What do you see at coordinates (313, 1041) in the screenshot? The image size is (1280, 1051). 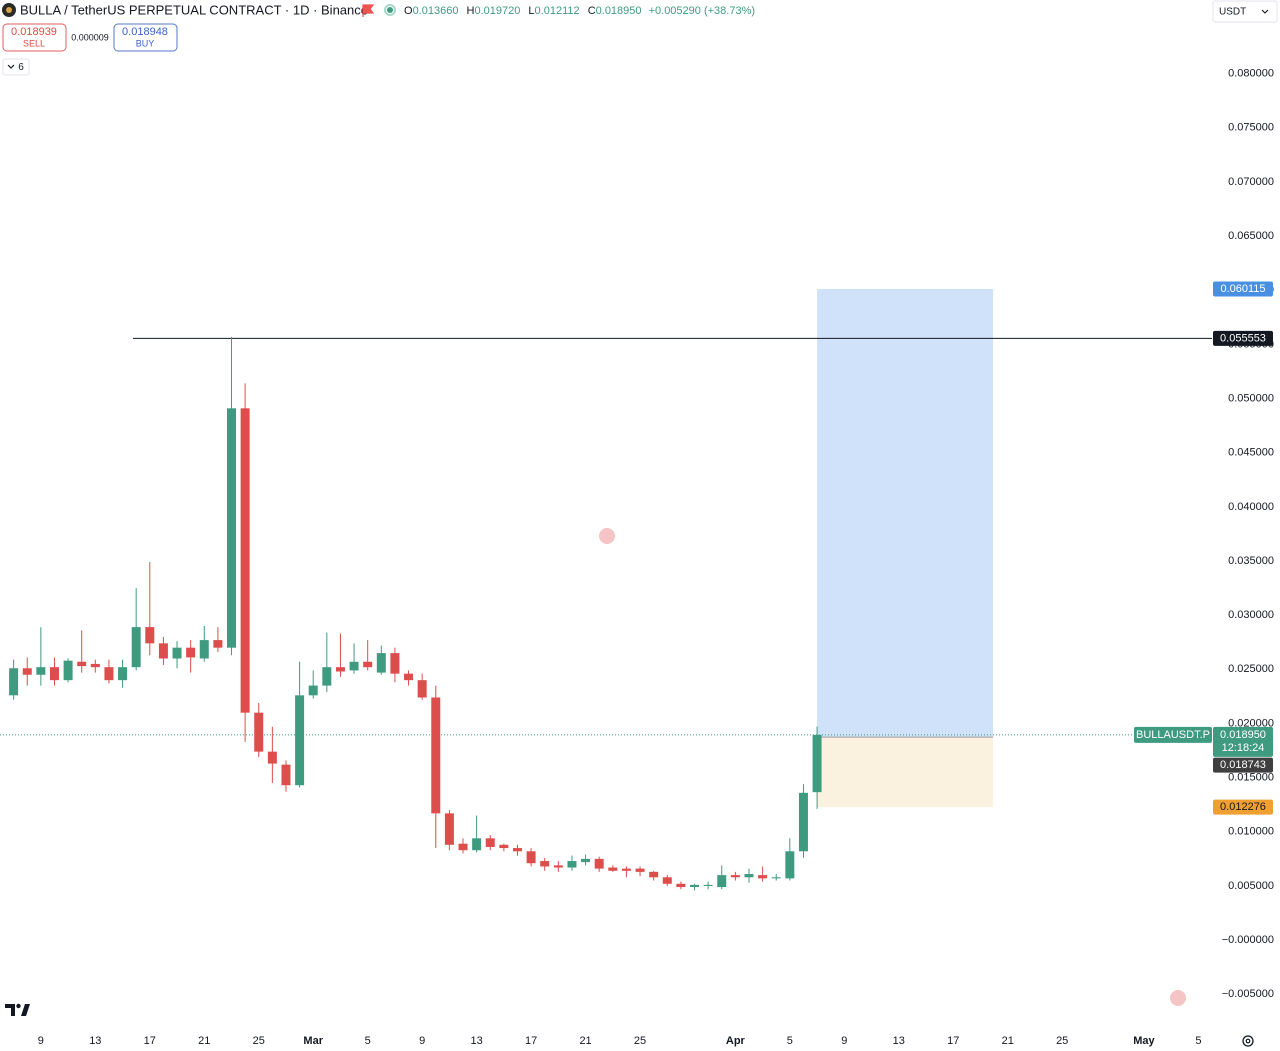 I see `x-tick-label: Mar` at bounding box center [313, 1041].